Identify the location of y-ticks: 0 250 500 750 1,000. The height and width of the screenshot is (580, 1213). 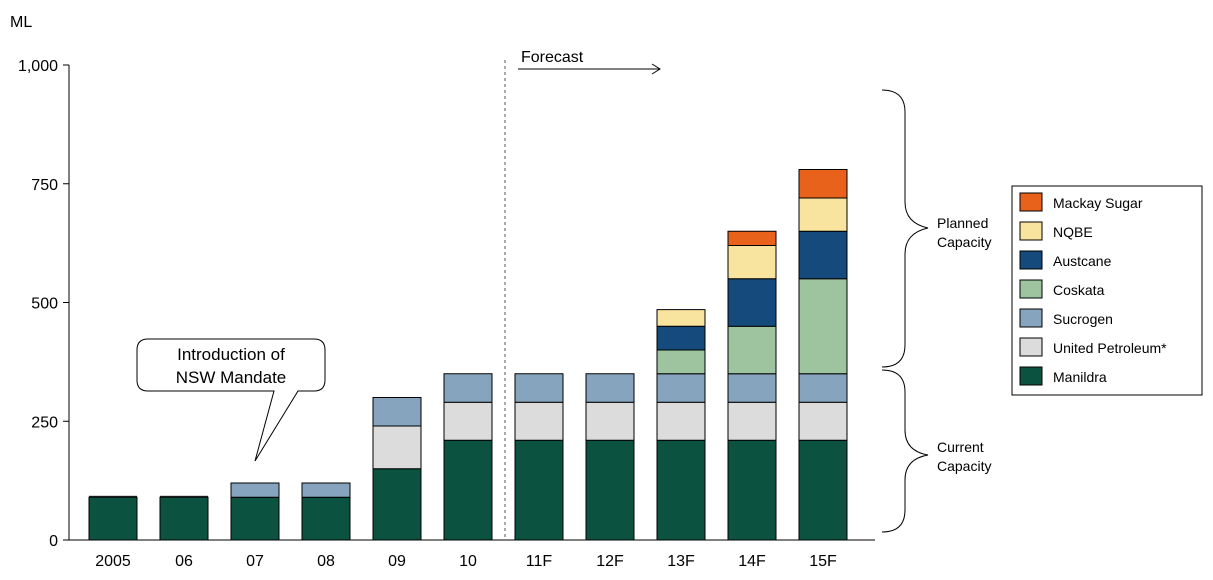
(43, 304).